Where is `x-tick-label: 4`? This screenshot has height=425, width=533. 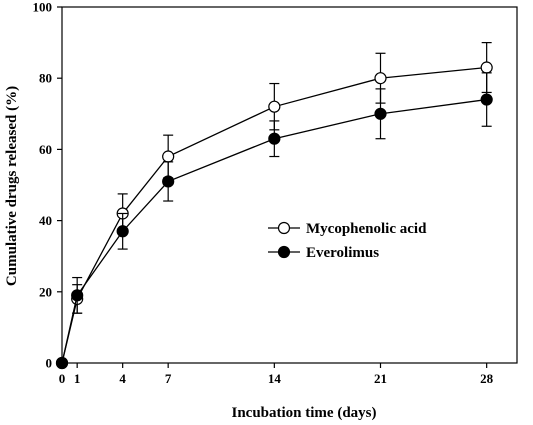
x-tick-label: 4 is located at coordinates (122, 378).